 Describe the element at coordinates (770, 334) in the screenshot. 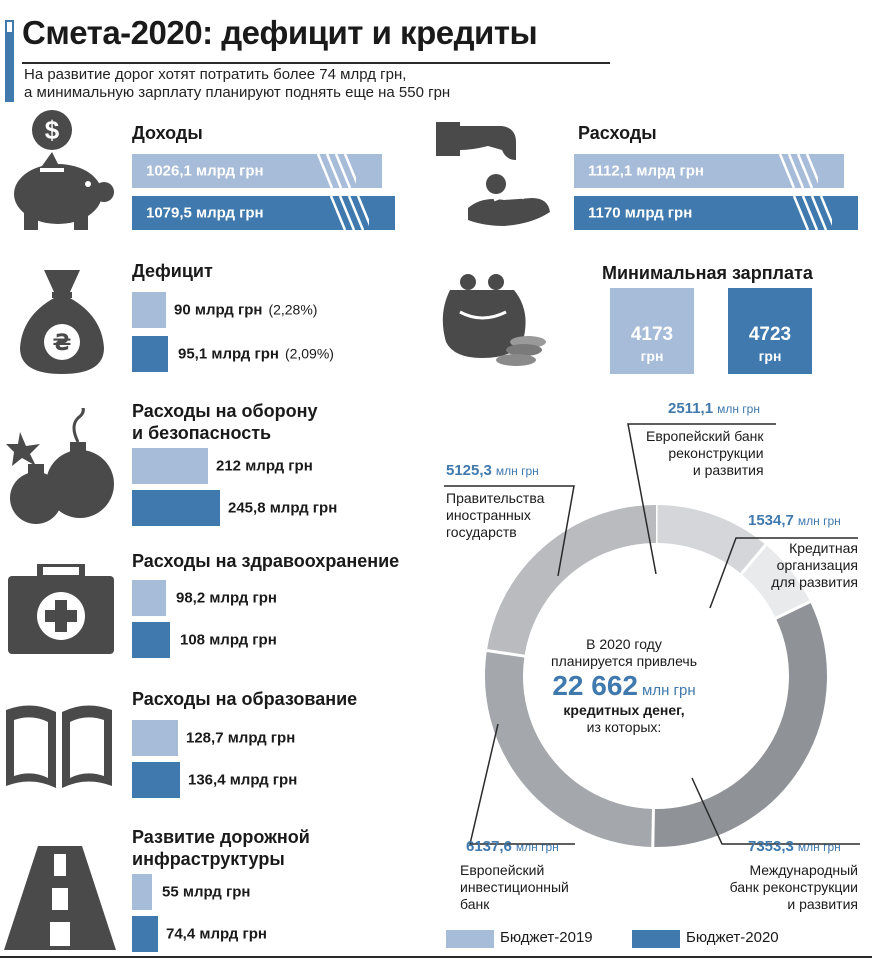

I see `min-wage-value-2020: 4723` at that location.